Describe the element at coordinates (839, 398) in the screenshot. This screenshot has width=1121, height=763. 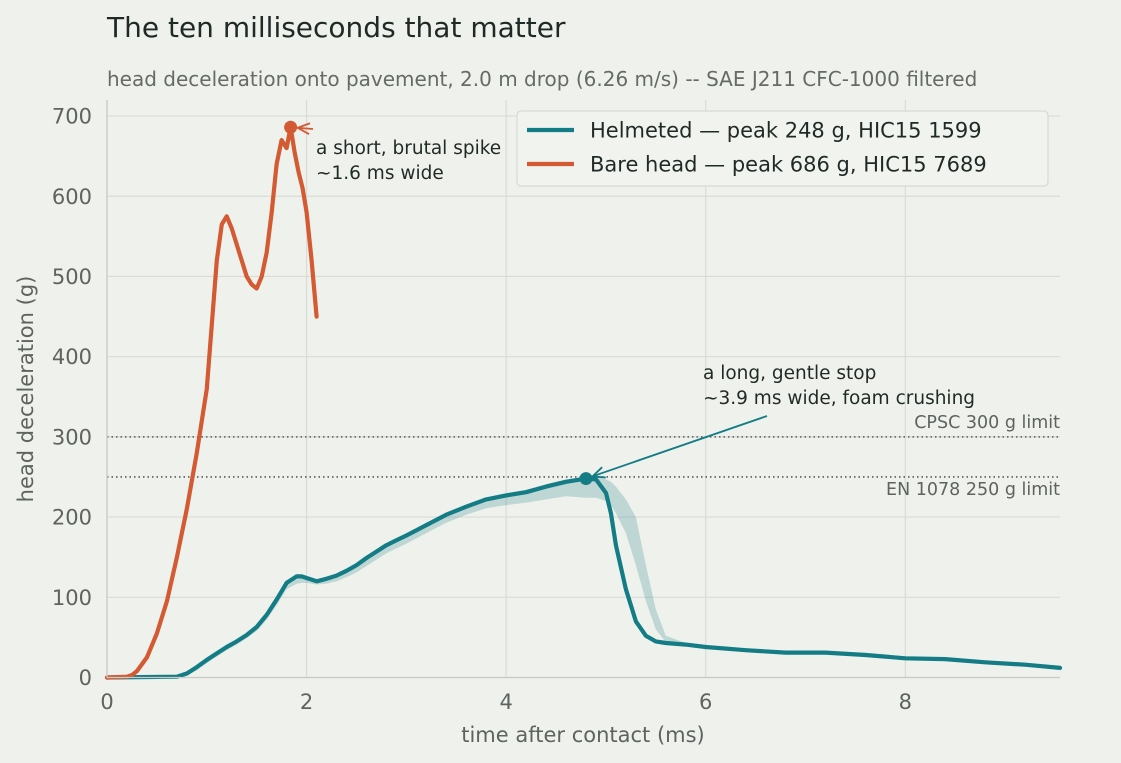
I see `annotation-text: ~3.9 ms wide, foam crushing` at that location.